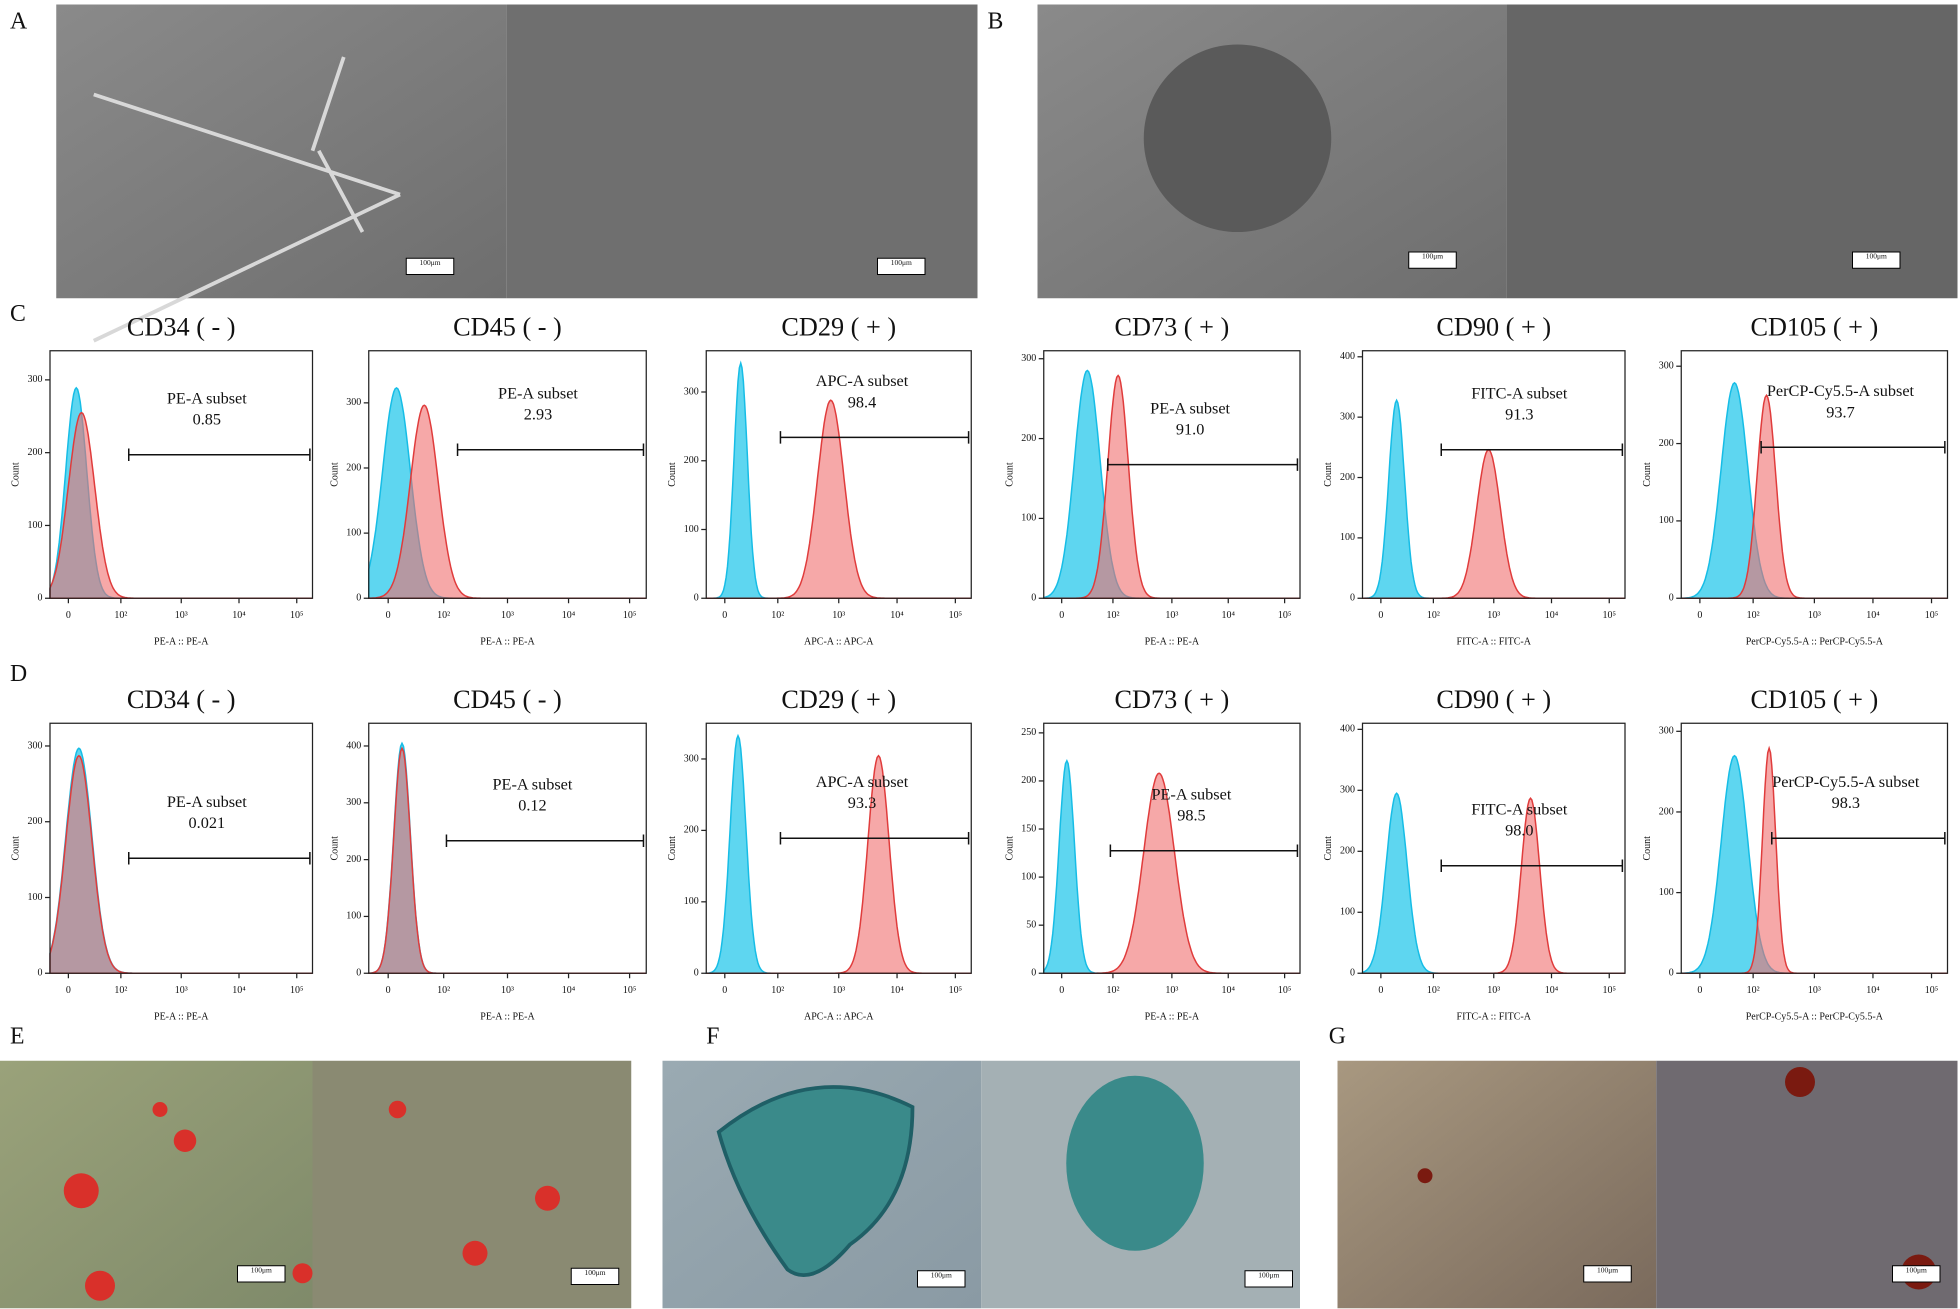  What do you see at coordinates (1519, 415) in the screenshot?
I see `gate-value: 91.3` at bounding box center [1519, 415].